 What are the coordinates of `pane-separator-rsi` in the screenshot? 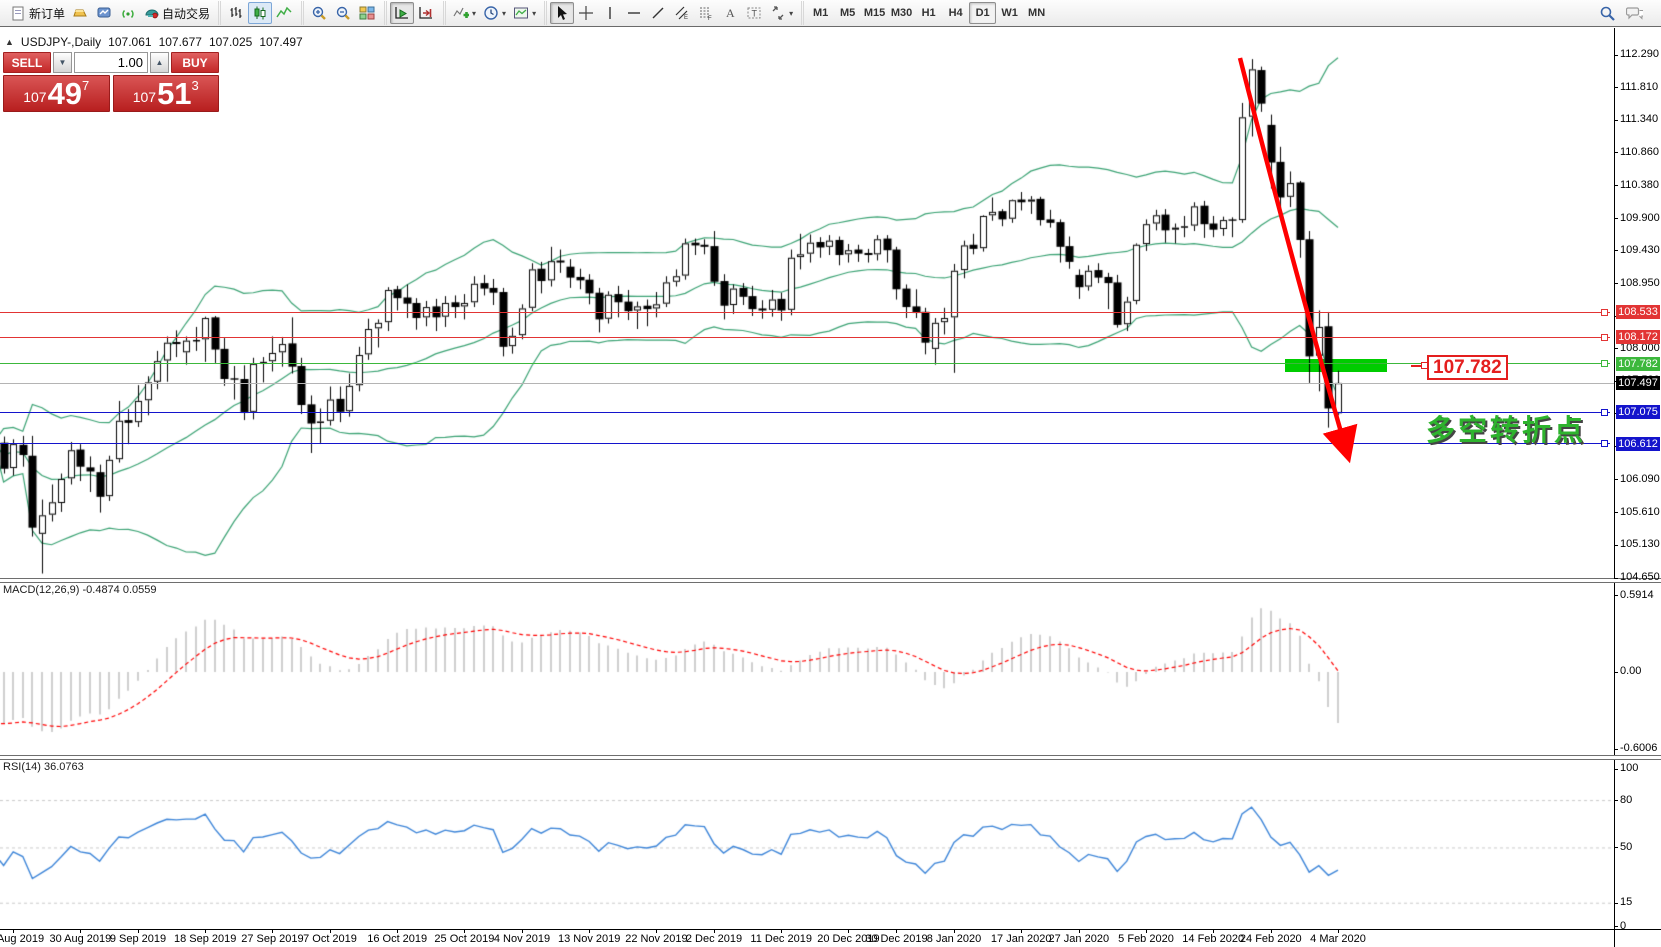 It's located at (830, 757).